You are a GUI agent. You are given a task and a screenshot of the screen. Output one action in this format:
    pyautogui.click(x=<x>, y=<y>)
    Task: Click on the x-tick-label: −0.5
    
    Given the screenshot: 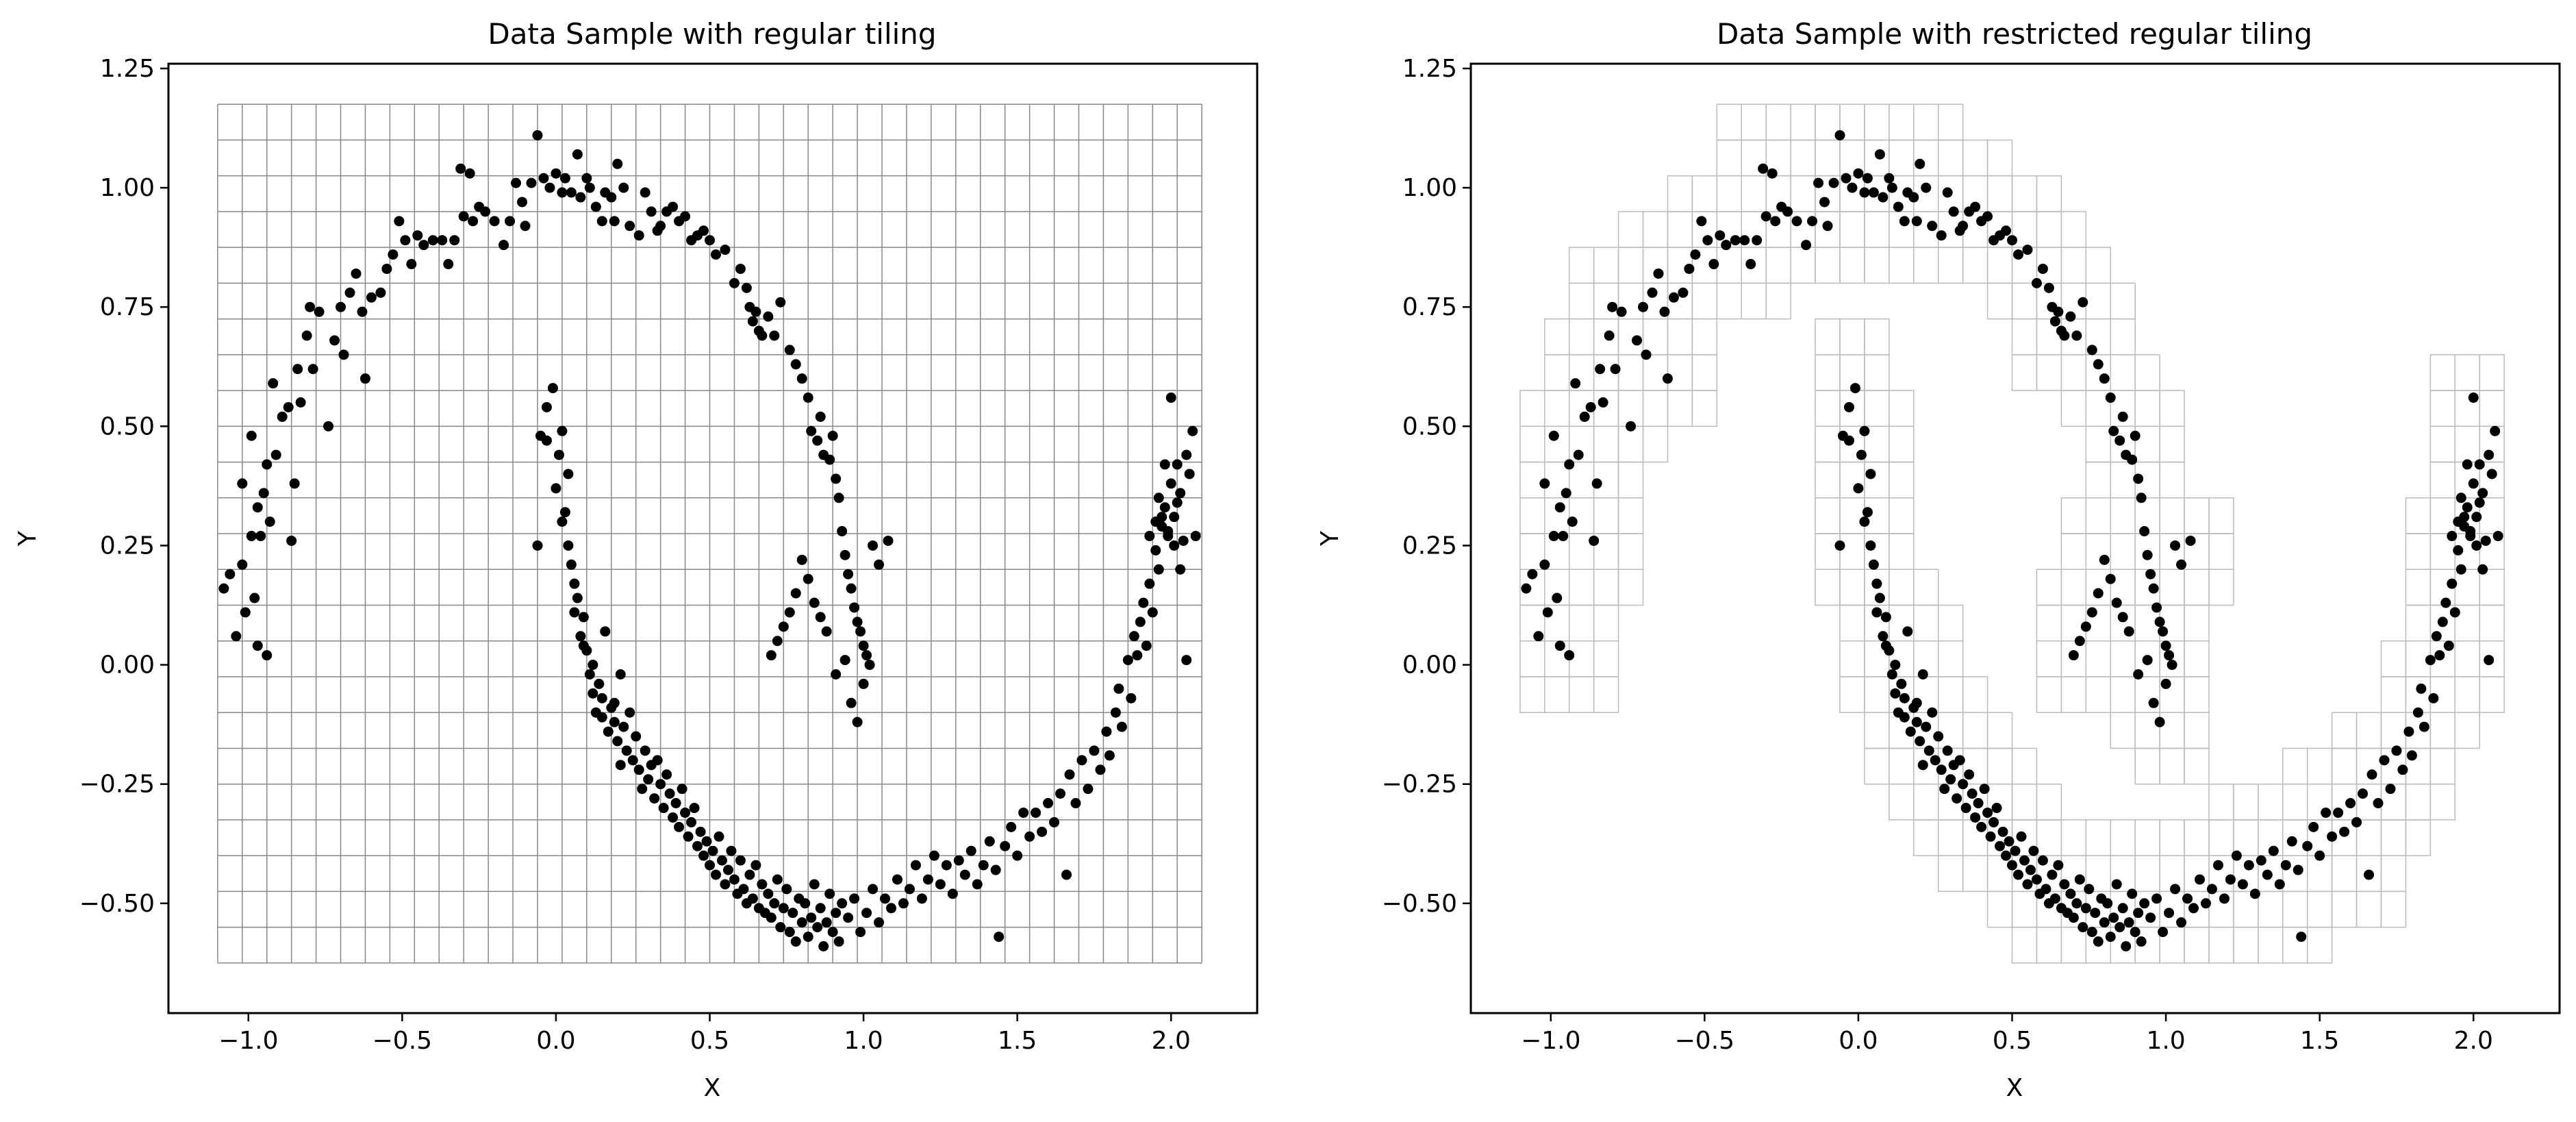 What is the action you would take?
    pyautogui.click(x=402, y=1041)
    